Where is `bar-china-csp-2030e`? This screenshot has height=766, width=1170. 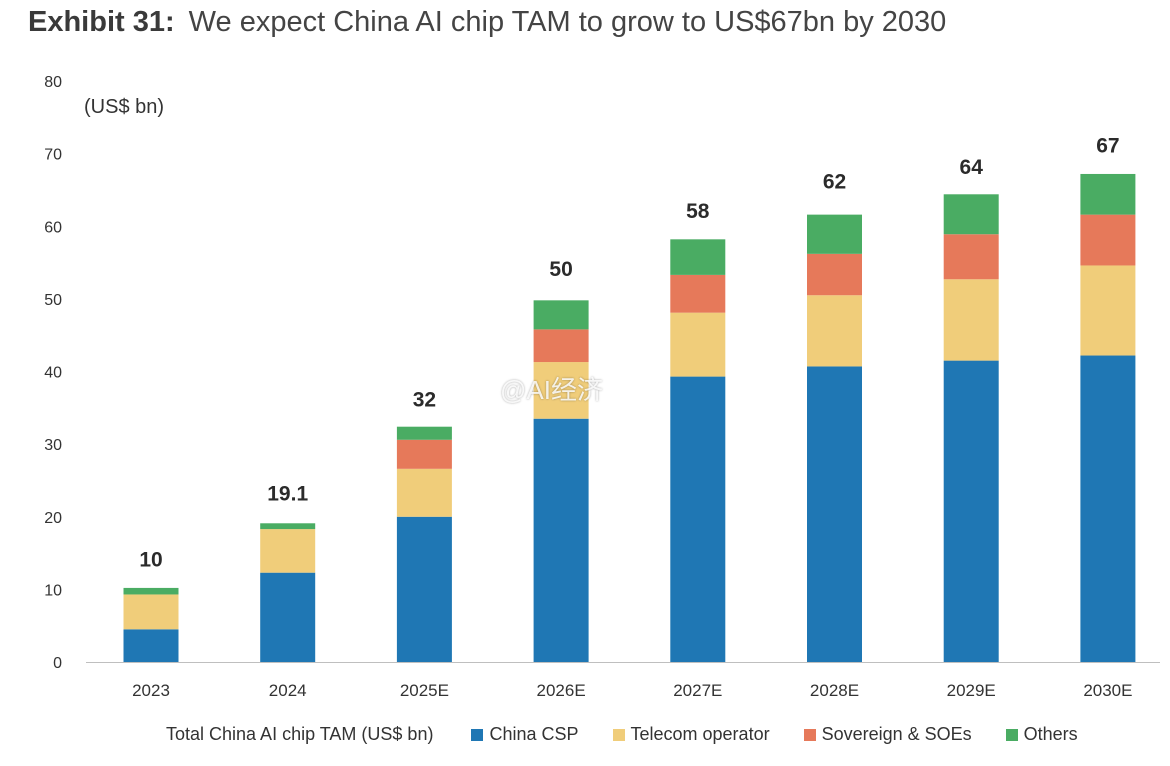
bar-china-csp-2030e is located at coordinates (1108, 508).